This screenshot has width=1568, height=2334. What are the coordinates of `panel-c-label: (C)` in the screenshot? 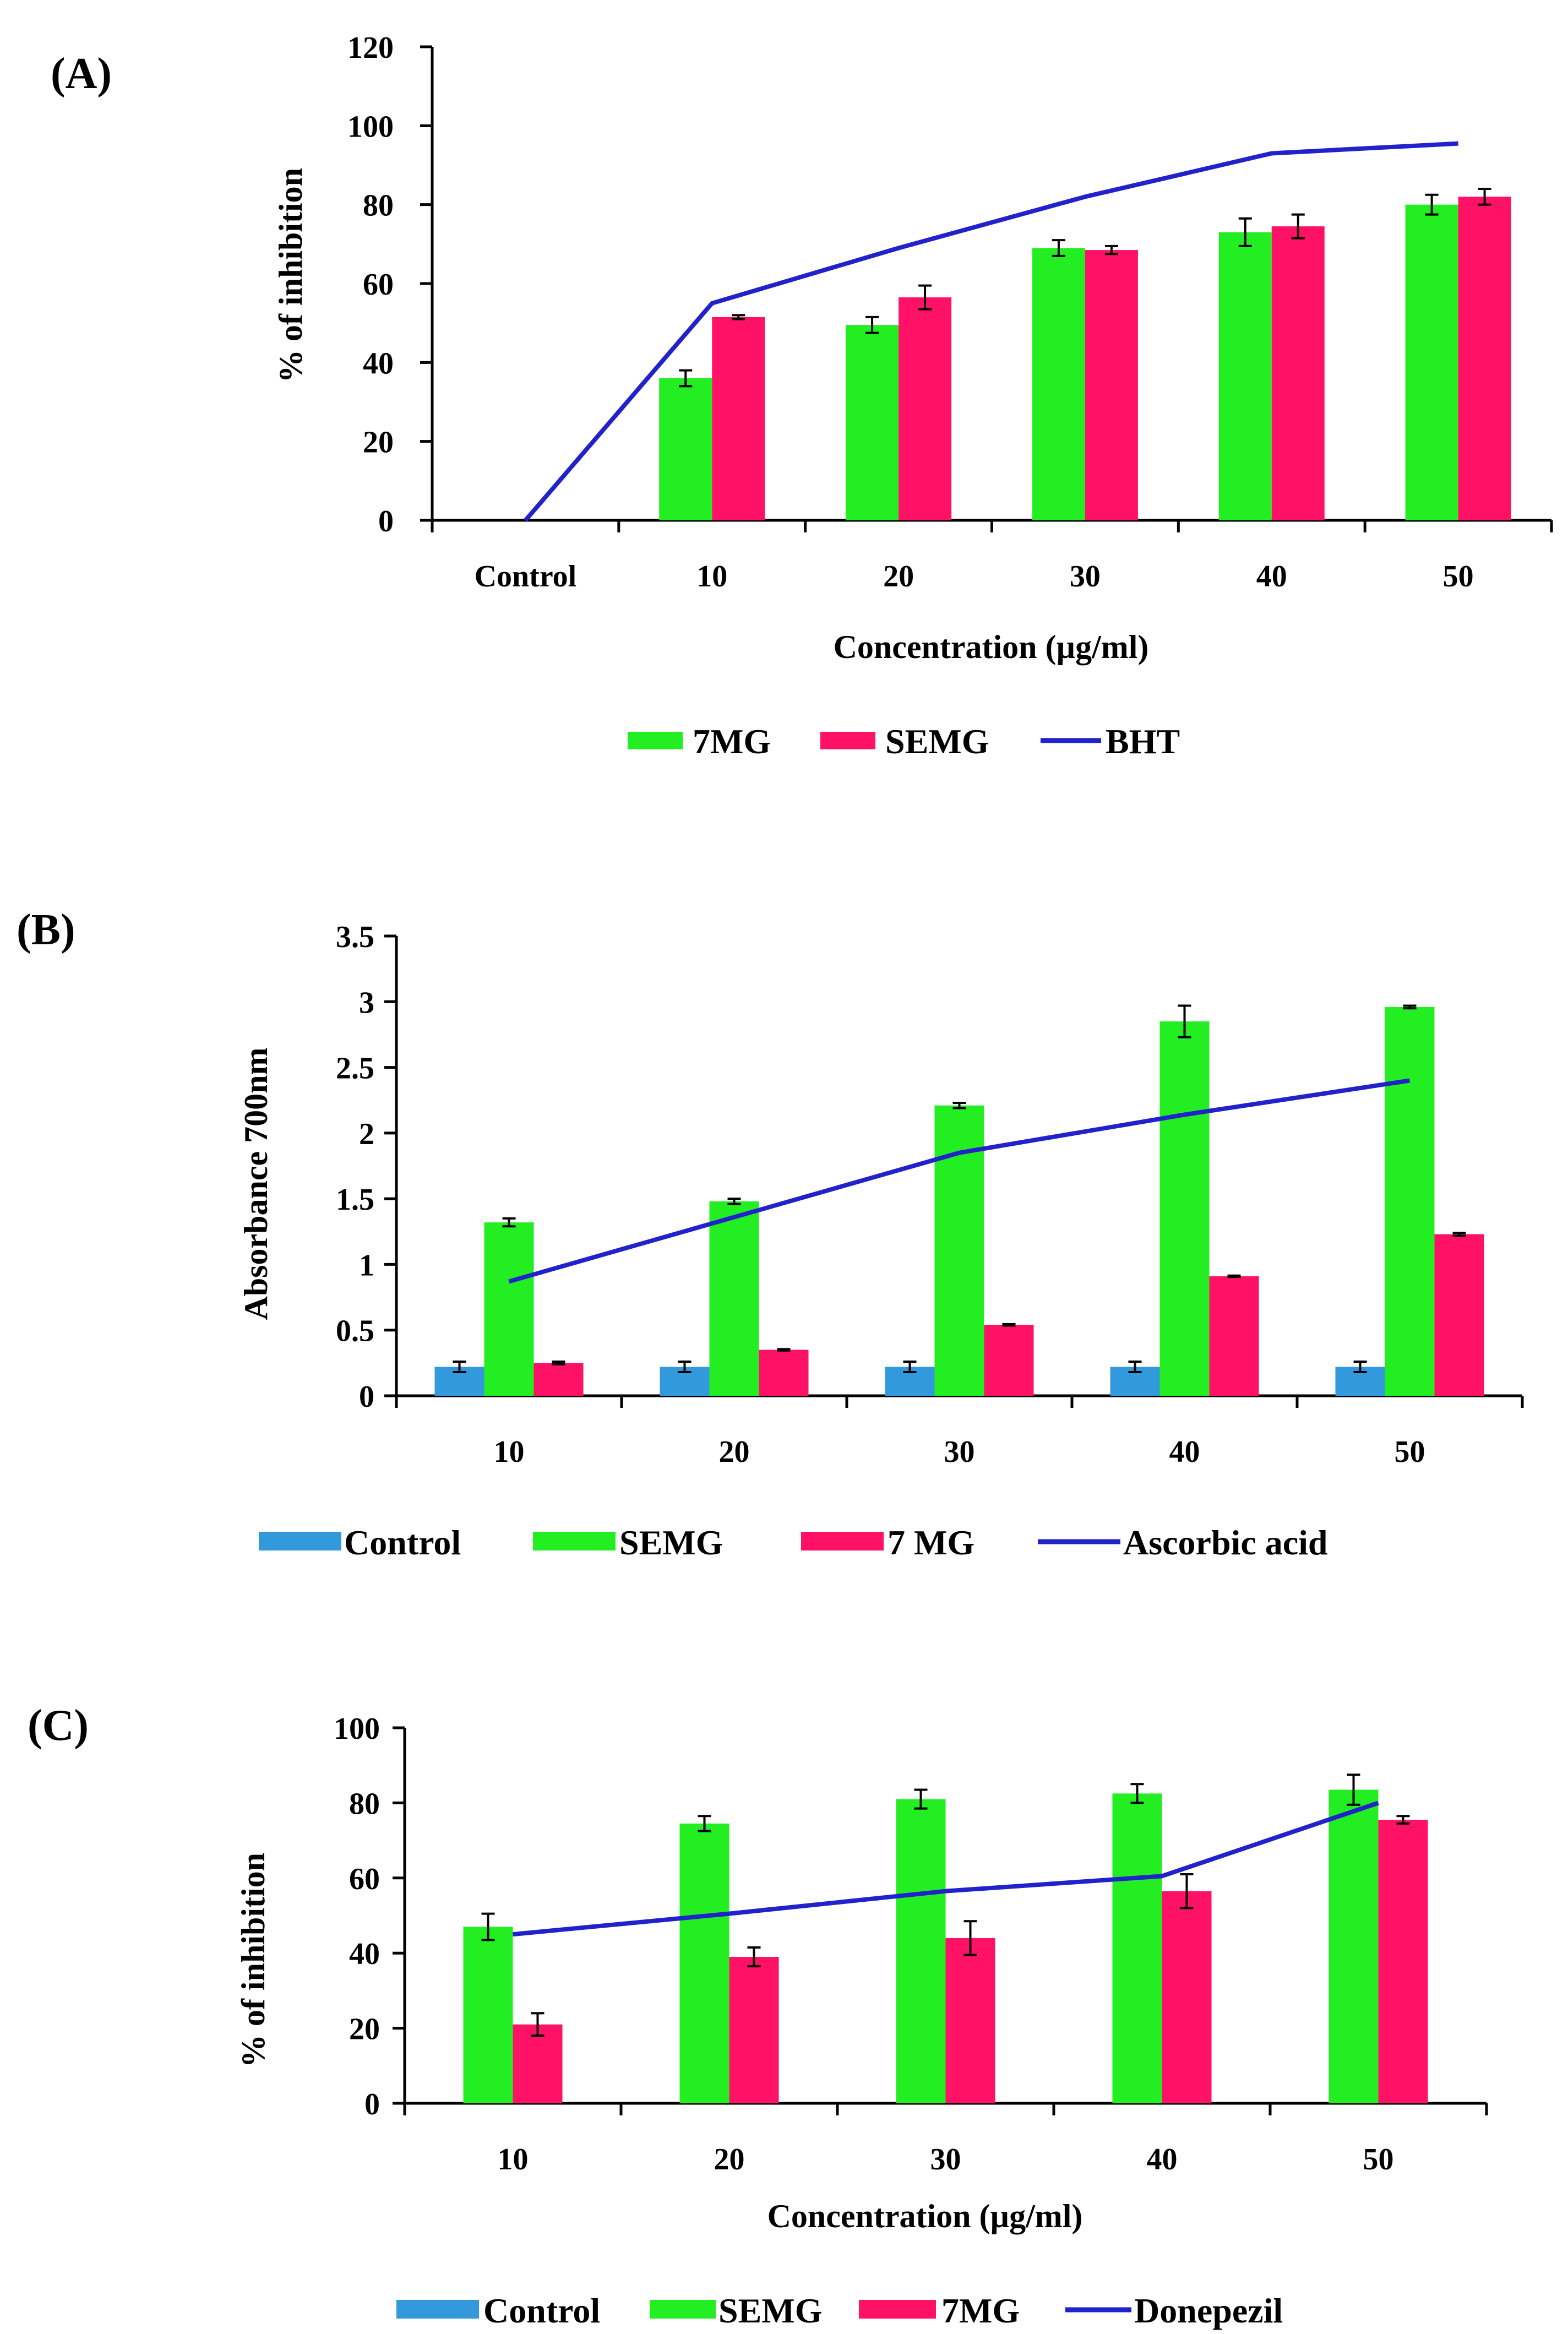 It's located at (58, 1725).